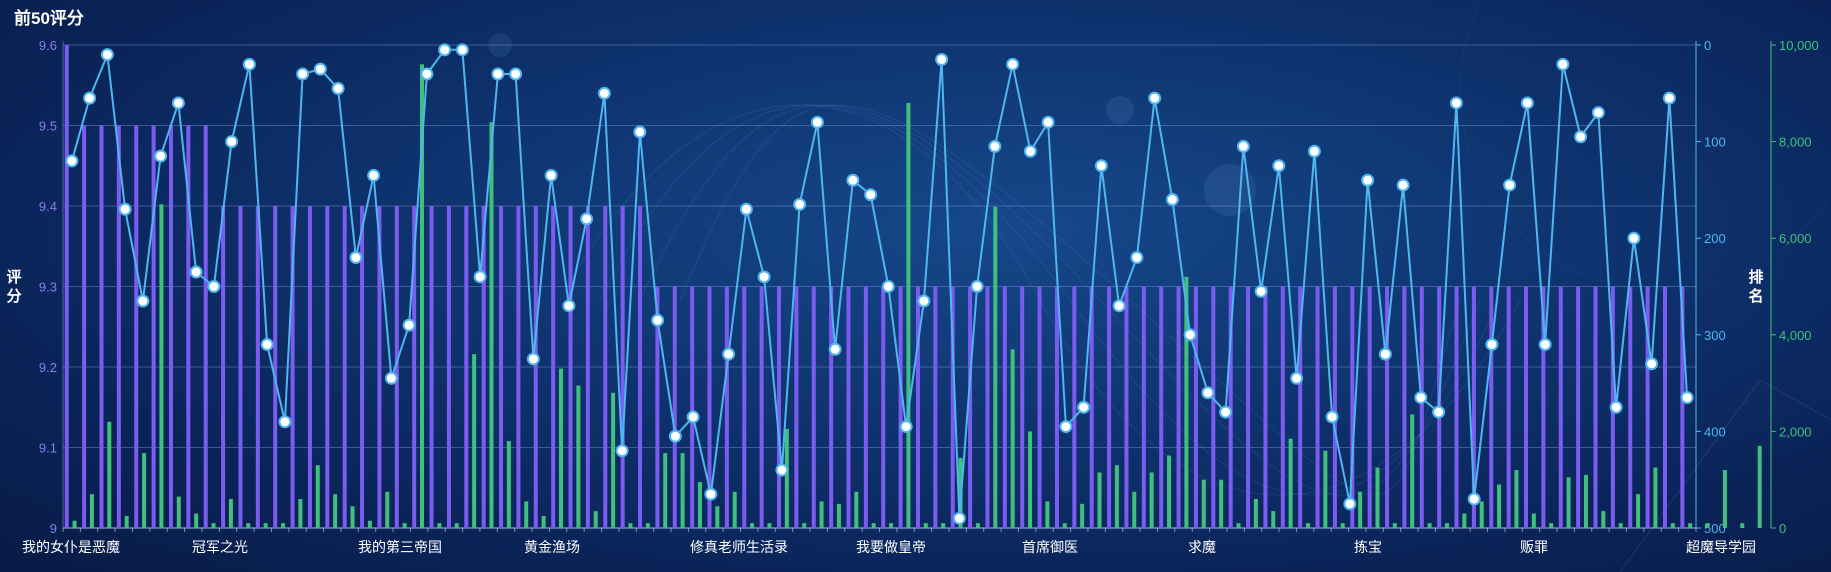 The height and width of the screenshot is (572, 1831). What do you see at coordinates (1795, 431) in the screenshot?
I see `count-tick-label: 2,000` at bounding box center [1795, 431].